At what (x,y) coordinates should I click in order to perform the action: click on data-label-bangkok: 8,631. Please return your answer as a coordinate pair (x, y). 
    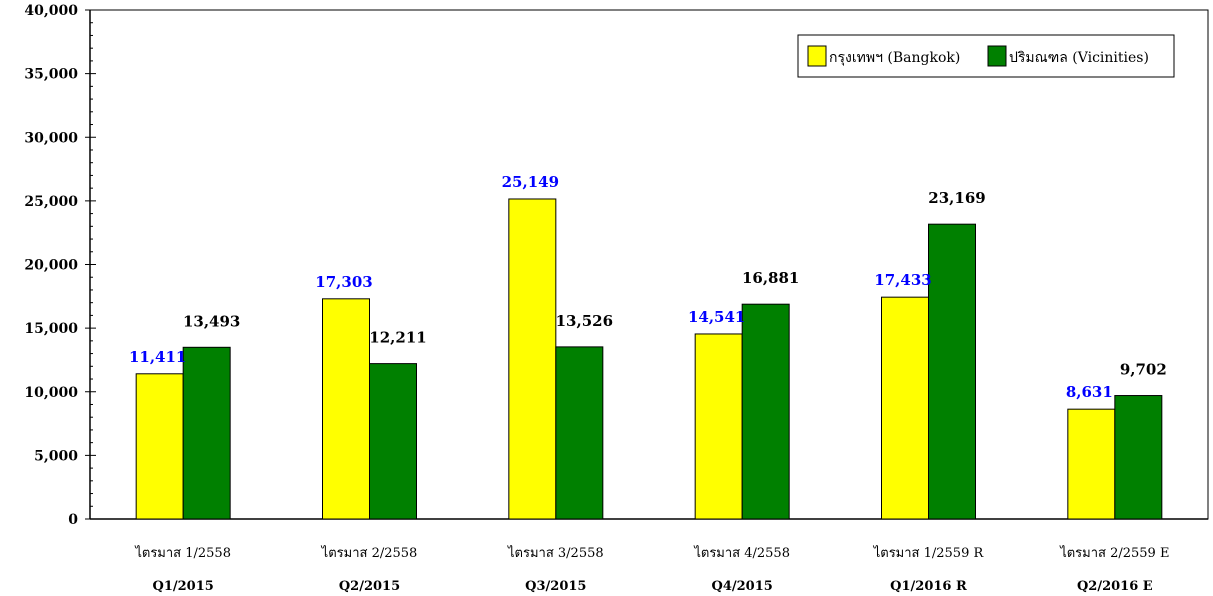
    Looking at the image, I should click on (1089, 392).